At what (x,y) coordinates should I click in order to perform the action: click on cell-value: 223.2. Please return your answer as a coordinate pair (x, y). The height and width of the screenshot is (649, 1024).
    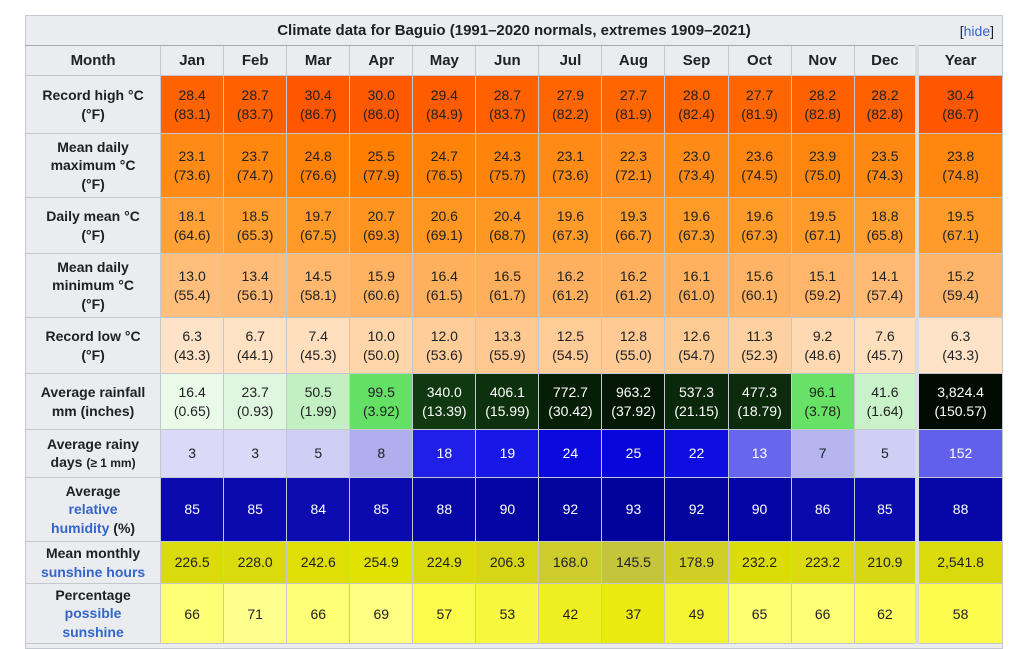
    Looking at the image, I should click on (823, 562).